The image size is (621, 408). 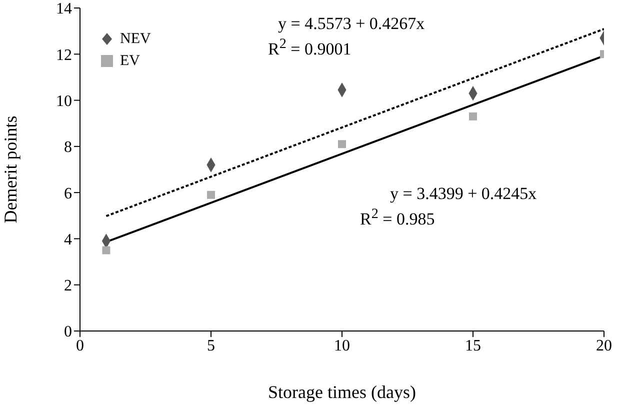 What do you see at coordinates (135, 39) in the screenshot?
I see `legend-label: NEV` at bounding box center [135, 39].